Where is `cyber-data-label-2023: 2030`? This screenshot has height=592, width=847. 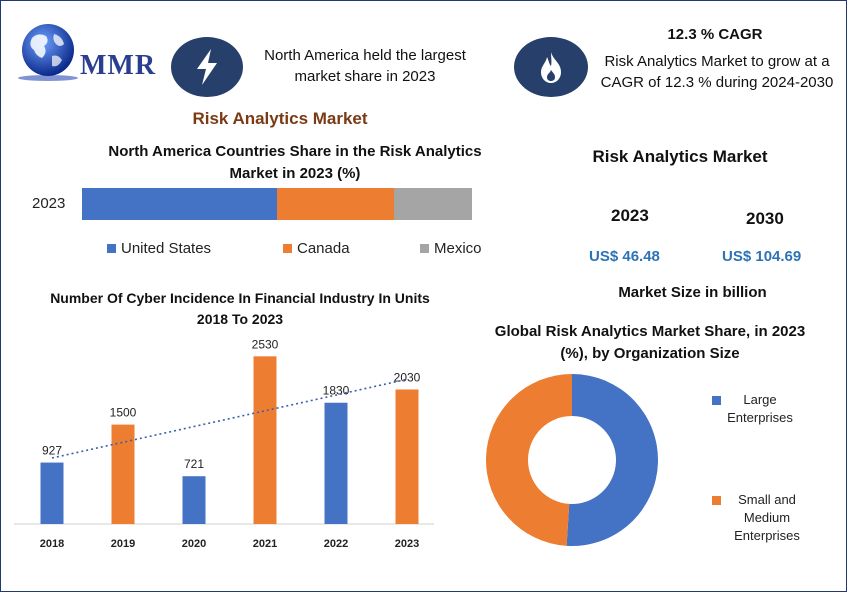 cyber-data-label-2023: 2030 is located at coordinates (407, 377).